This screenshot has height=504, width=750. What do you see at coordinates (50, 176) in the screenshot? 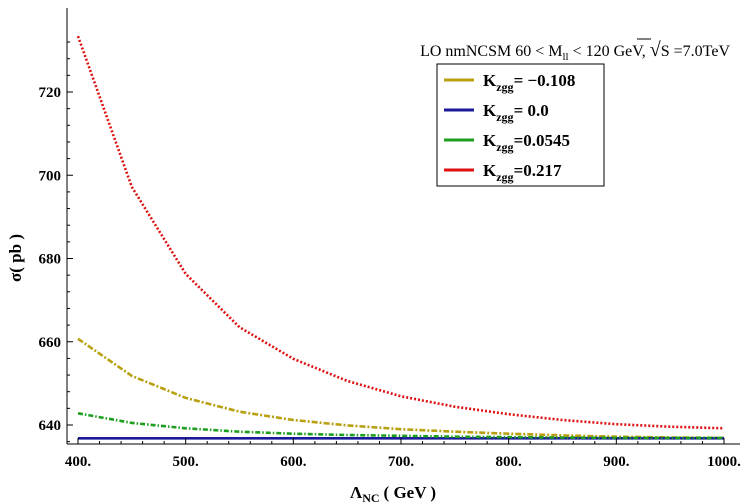
I see `y-tick-label: 700` at bounding box center [50, 176].